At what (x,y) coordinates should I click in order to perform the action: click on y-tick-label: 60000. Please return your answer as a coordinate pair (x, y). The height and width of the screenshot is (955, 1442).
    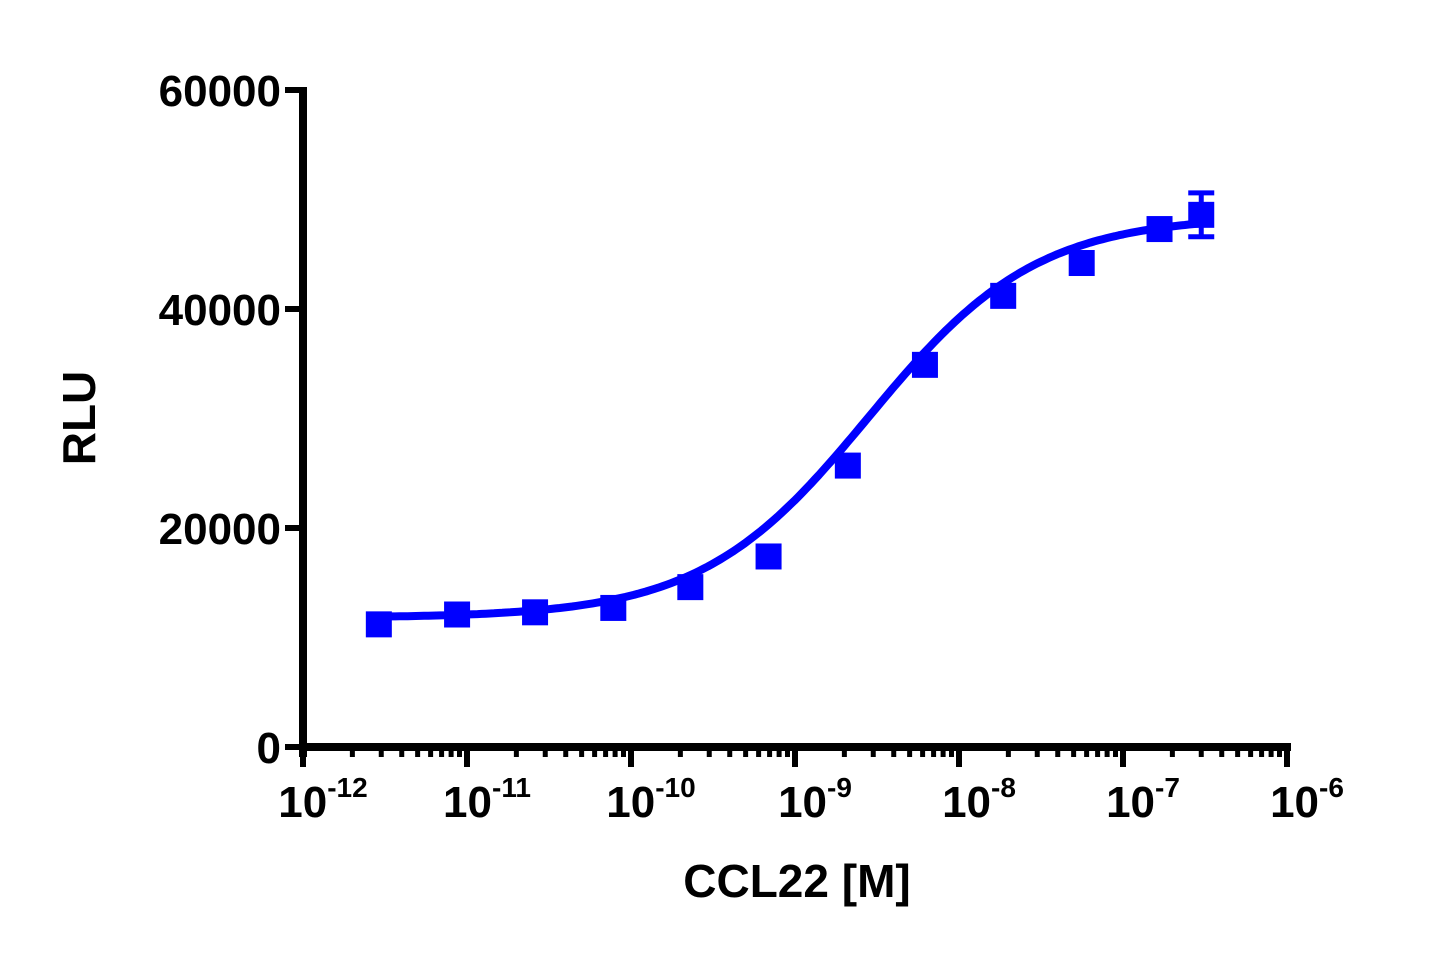
    Looking at the image, I should click on (220, 91).